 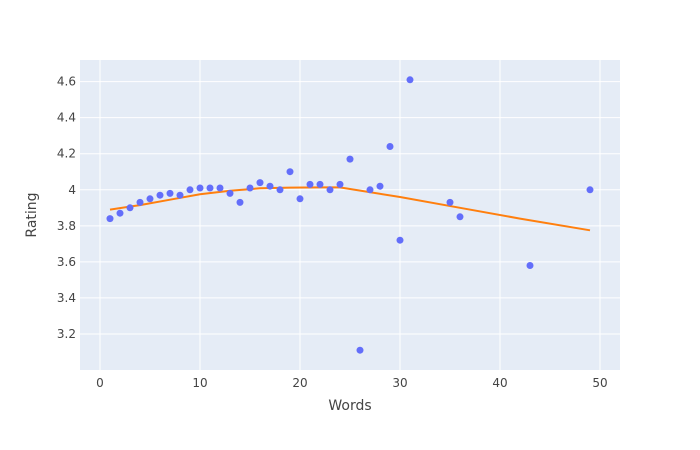 I want to click on x-tick-label: 30, so click(x=399, y=383).